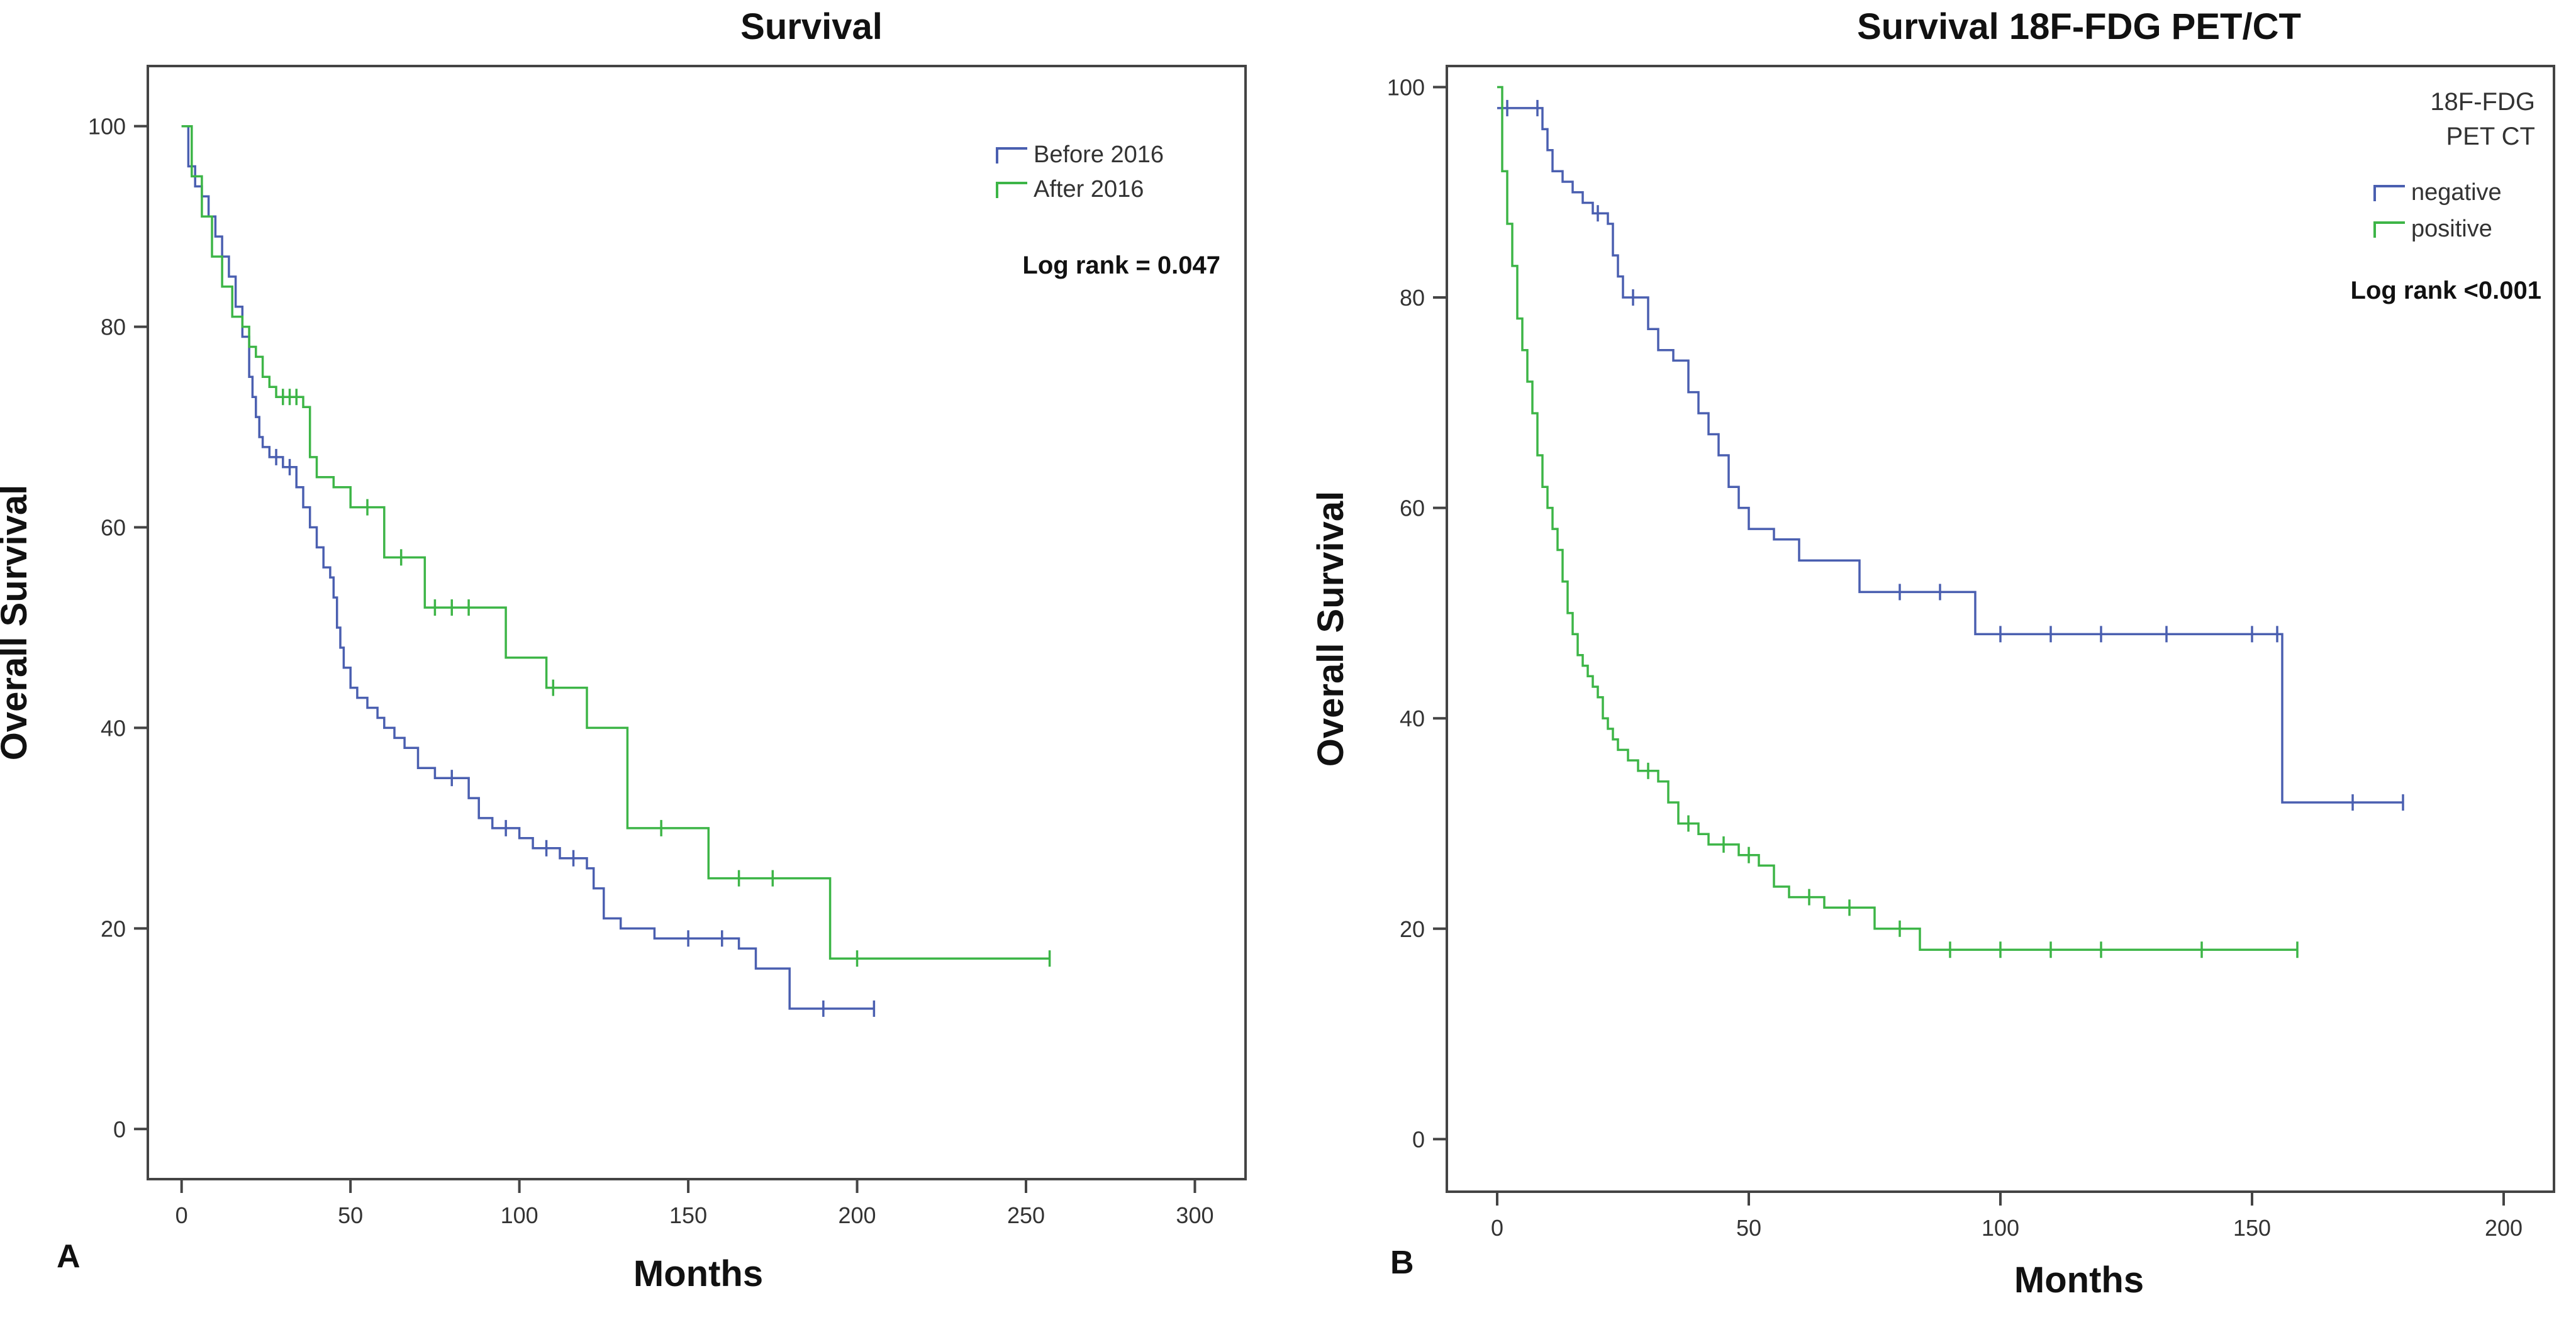 The height and width of the screenshot is (1320, 2576). What do you see at coordinates (1121, 265) in the screenshot?
I see `panel-a-log-rank-annotation: Log rank = 0.047` at bounding box center [1121, 265].